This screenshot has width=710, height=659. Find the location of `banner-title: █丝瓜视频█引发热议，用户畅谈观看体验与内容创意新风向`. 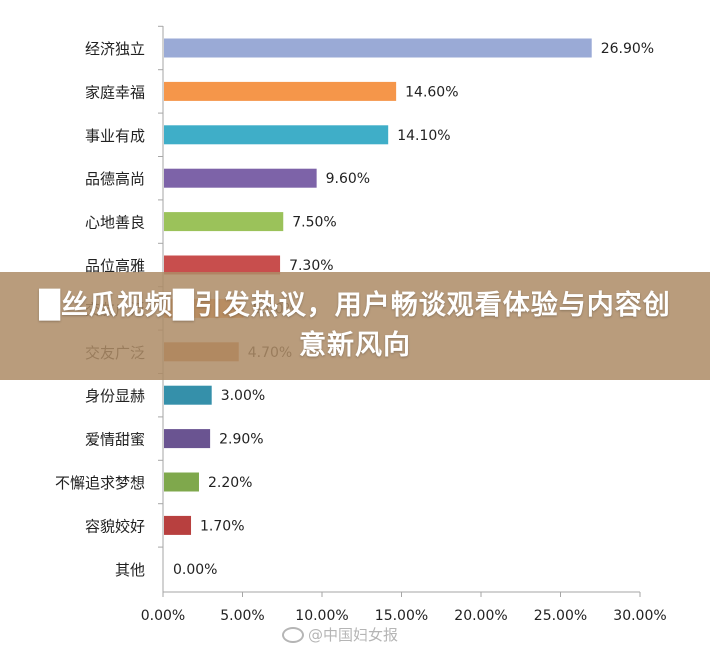

banner-title: █丝瓜视频█引发热议，用户畅谈观看体验与内容创意新风向 is located at coordinates (355, 325).